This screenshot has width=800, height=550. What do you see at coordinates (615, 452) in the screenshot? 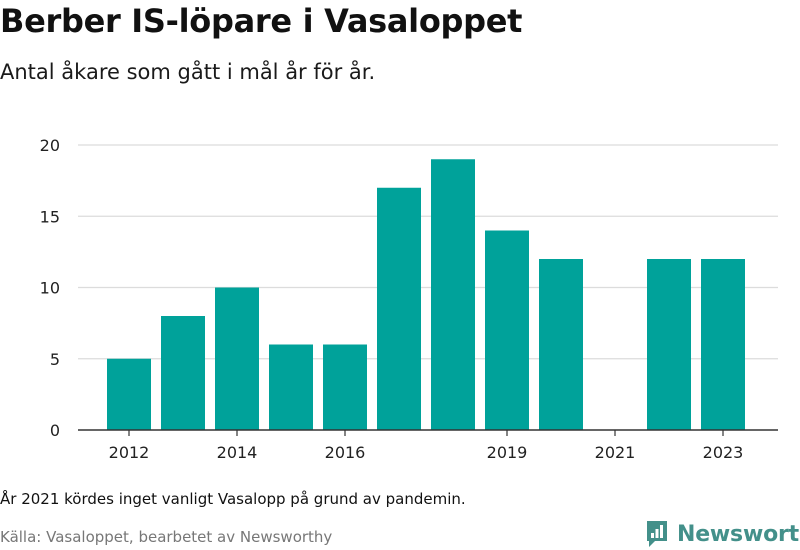
I see `x-tick-label: 2021` at bounding box center [615, 452].